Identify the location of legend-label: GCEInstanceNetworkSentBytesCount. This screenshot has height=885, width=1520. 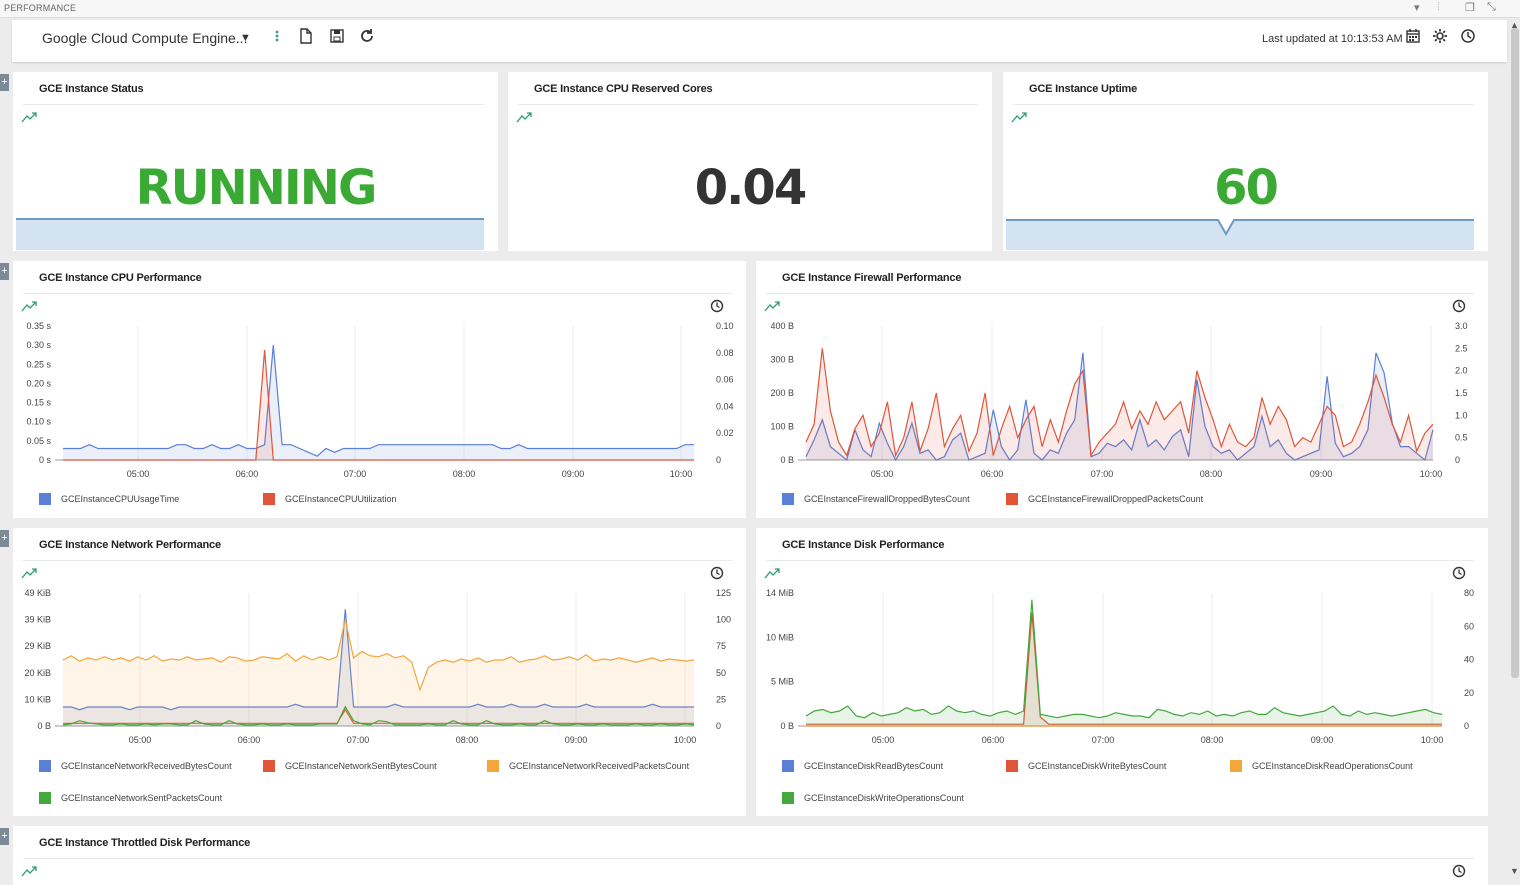
(361, 766).